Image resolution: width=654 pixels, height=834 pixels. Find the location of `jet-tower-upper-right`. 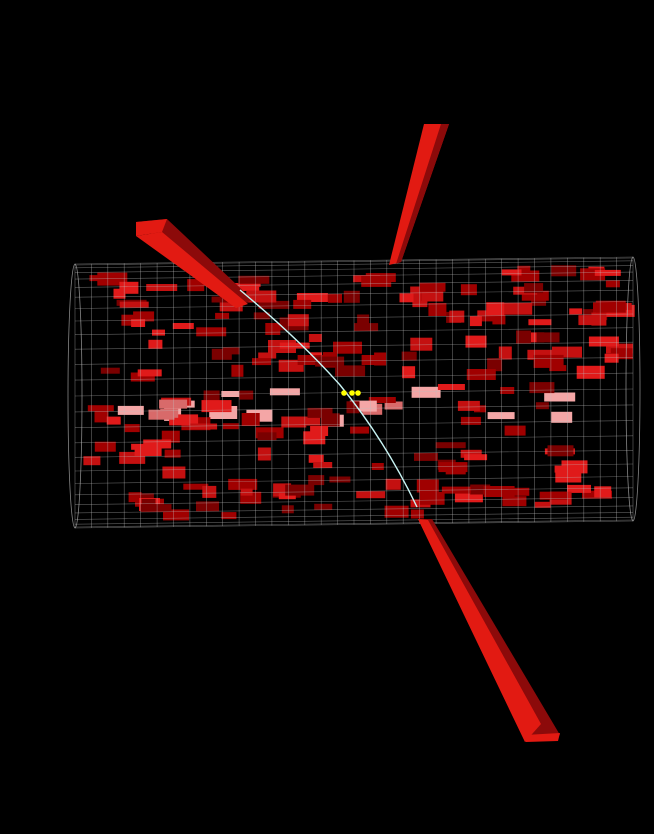

jet-tower-upper-right is located at coordinates (419, 194).